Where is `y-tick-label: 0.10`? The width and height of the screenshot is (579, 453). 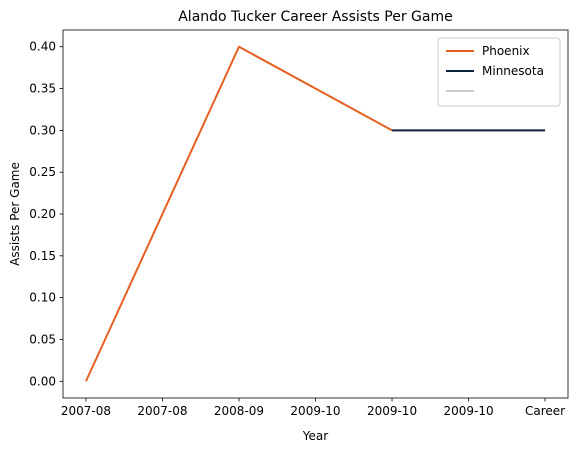 y-tick-label: 0.10 is located at coordinates (42, 298).